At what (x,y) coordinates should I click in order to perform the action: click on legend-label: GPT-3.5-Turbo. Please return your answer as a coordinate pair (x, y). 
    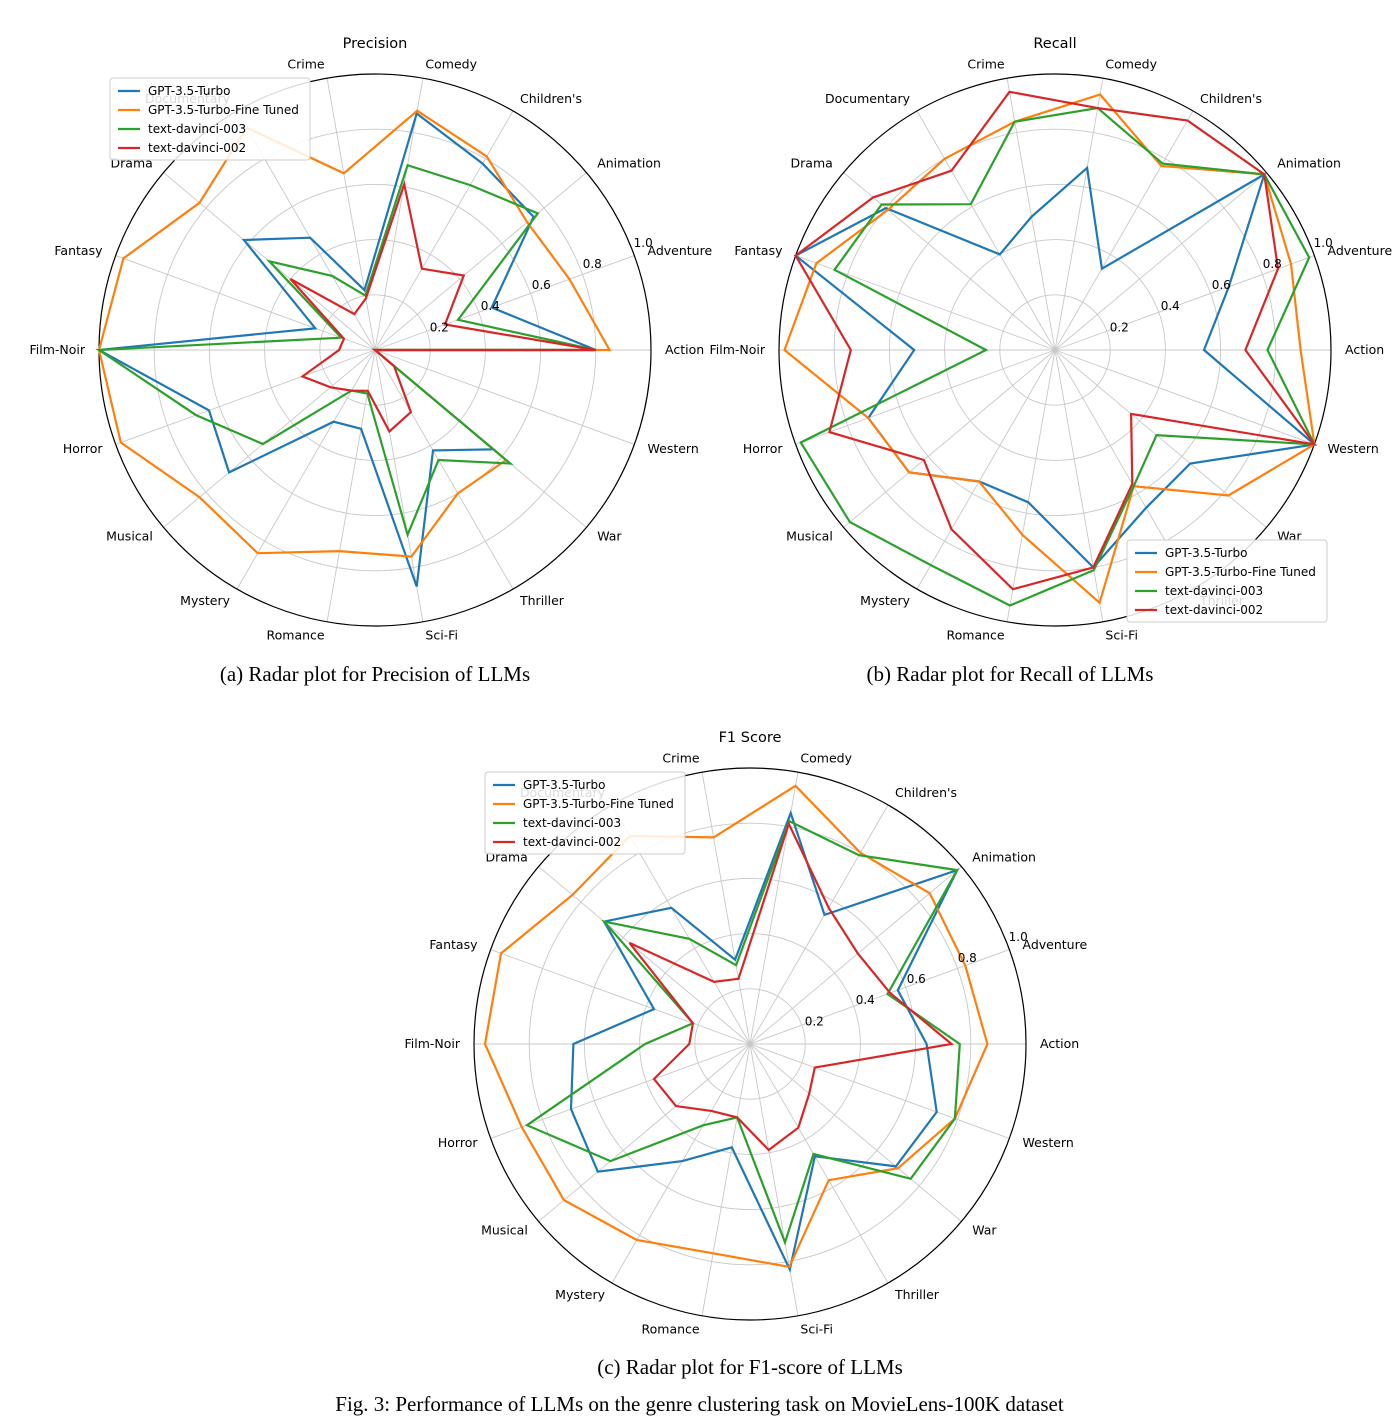
    Looking at the image, I should click on (189, 91).